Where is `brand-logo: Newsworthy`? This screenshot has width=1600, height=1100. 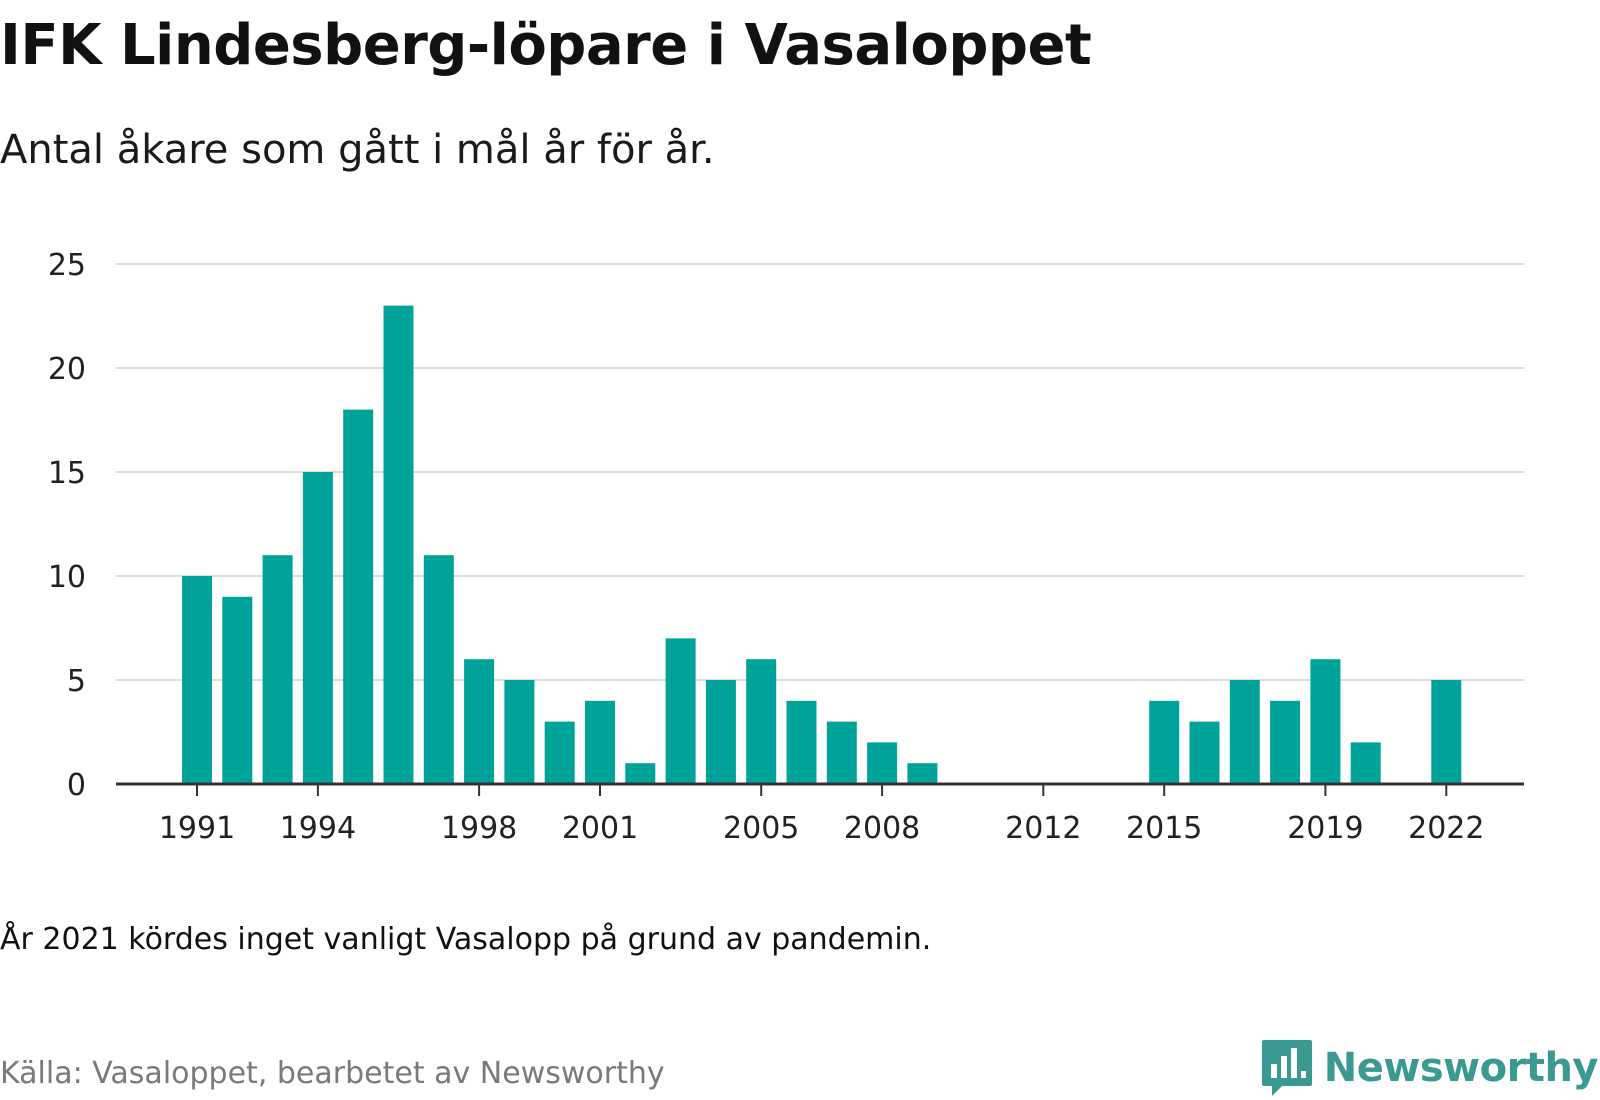
brand-logo: Newsworthy is located at coordinates (1429, 1068).